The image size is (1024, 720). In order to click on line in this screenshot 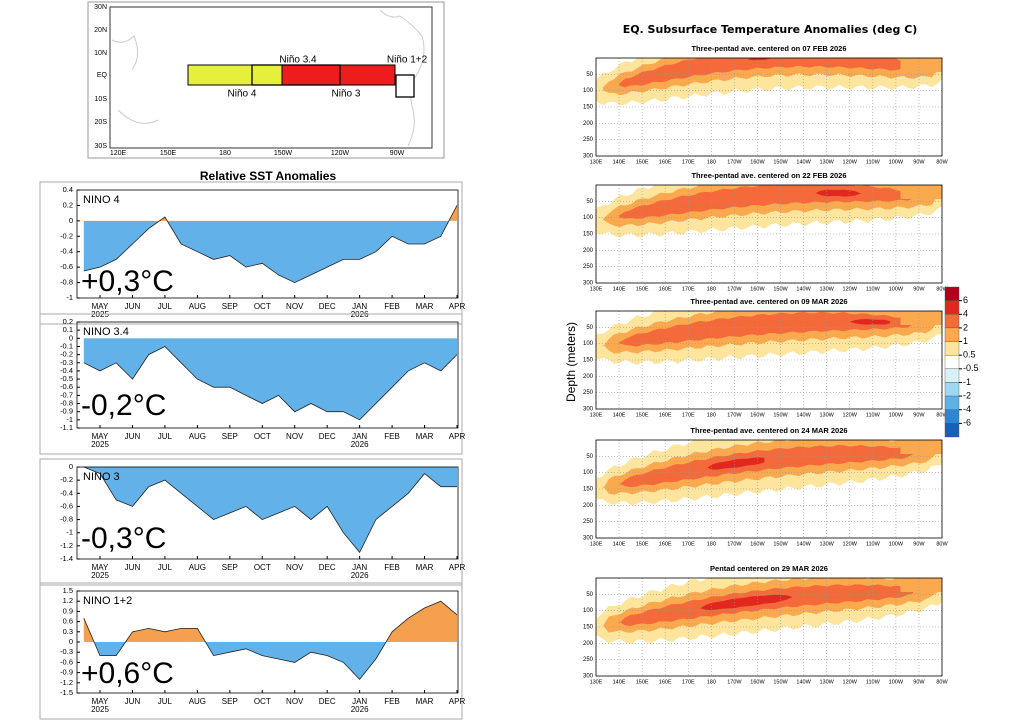, I will do `click(270, 640)`.